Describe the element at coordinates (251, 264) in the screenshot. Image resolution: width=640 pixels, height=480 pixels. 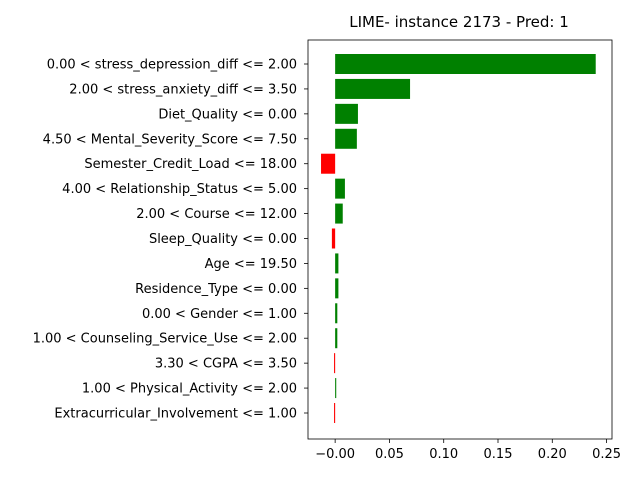
I see `y-tick-label: Age <= 19.50` at that location.